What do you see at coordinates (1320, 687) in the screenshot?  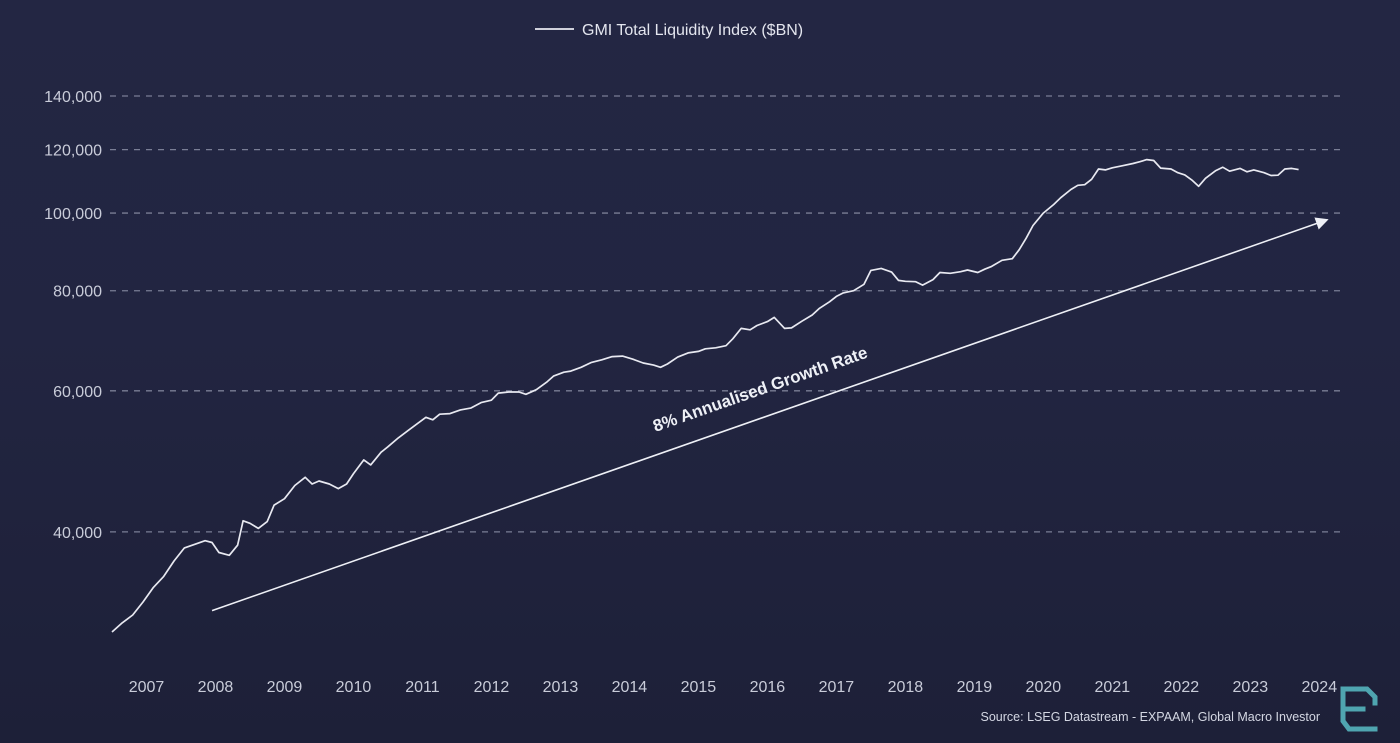 I see `x-tick-label: 2024` at bounding box center [1320, 687].